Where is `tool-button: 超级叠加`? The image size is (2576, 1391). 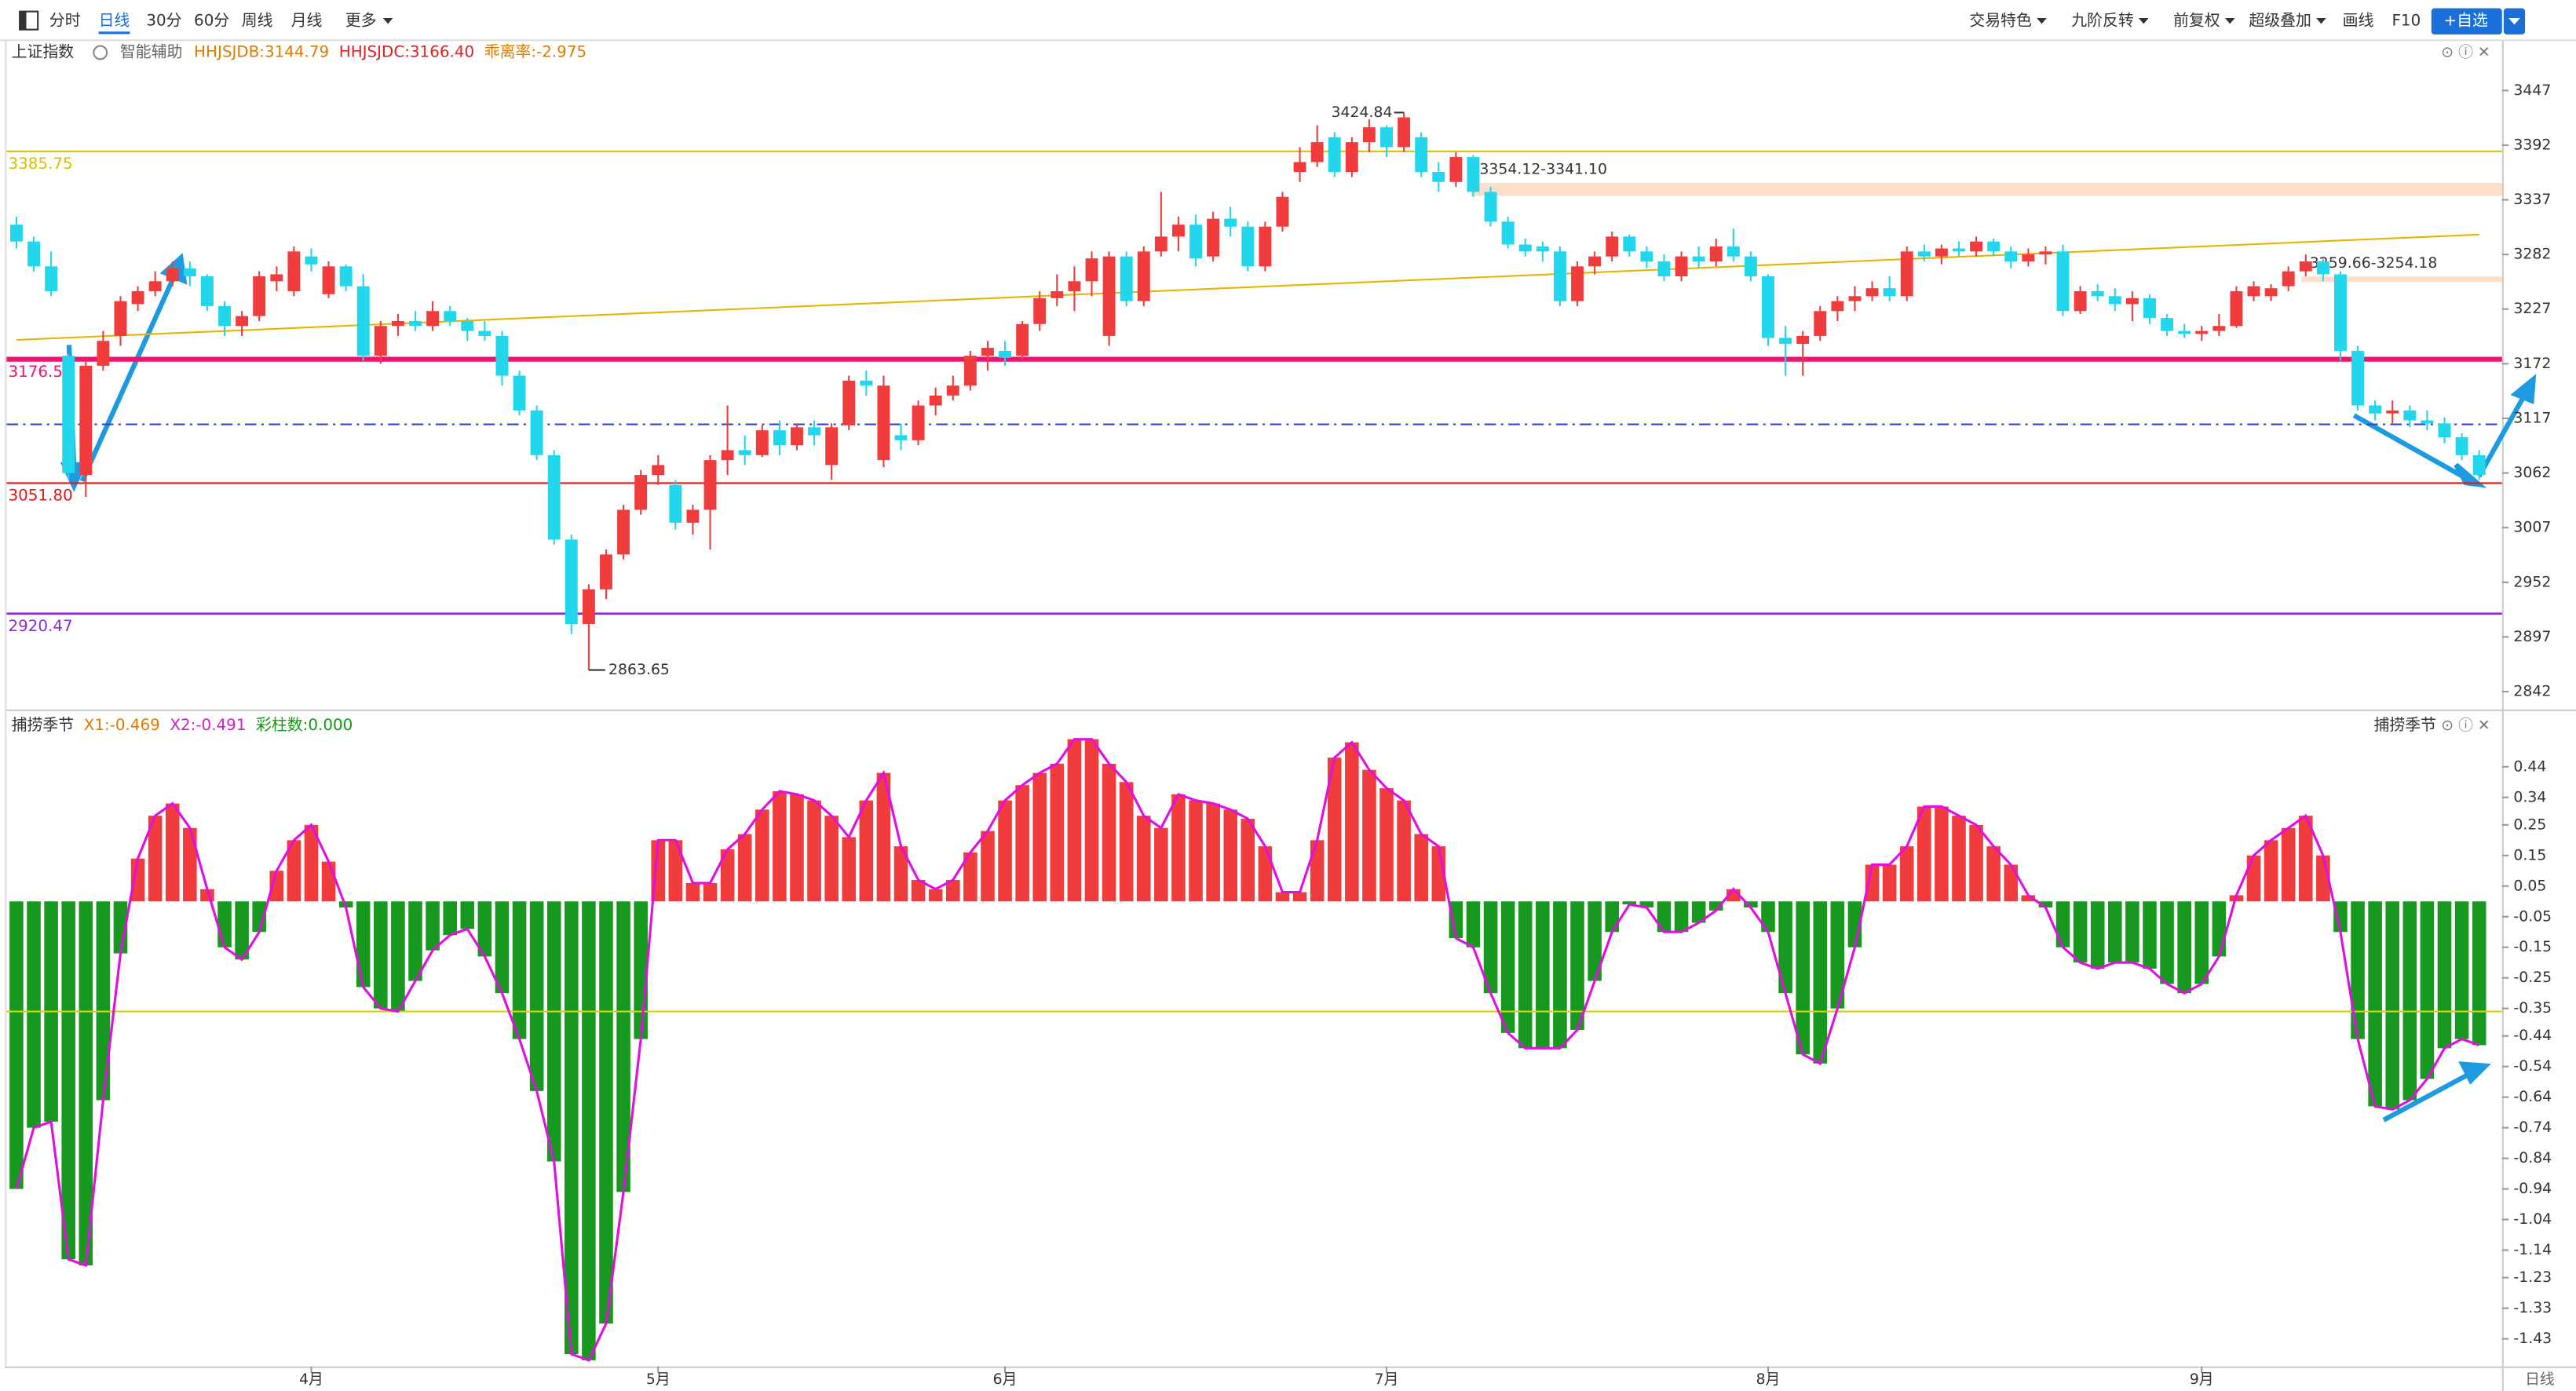 tool-button: 超级叠加 is located at coordinates (2280, 21).